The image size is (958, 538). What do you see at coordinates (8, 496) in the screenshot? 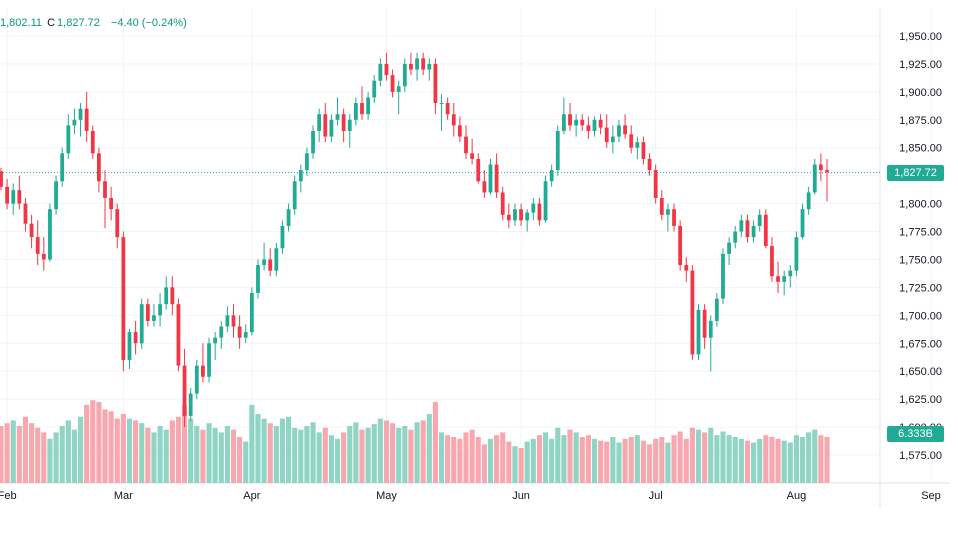
I see `x-tick-label: Feb` at bounding box center [8, 496].